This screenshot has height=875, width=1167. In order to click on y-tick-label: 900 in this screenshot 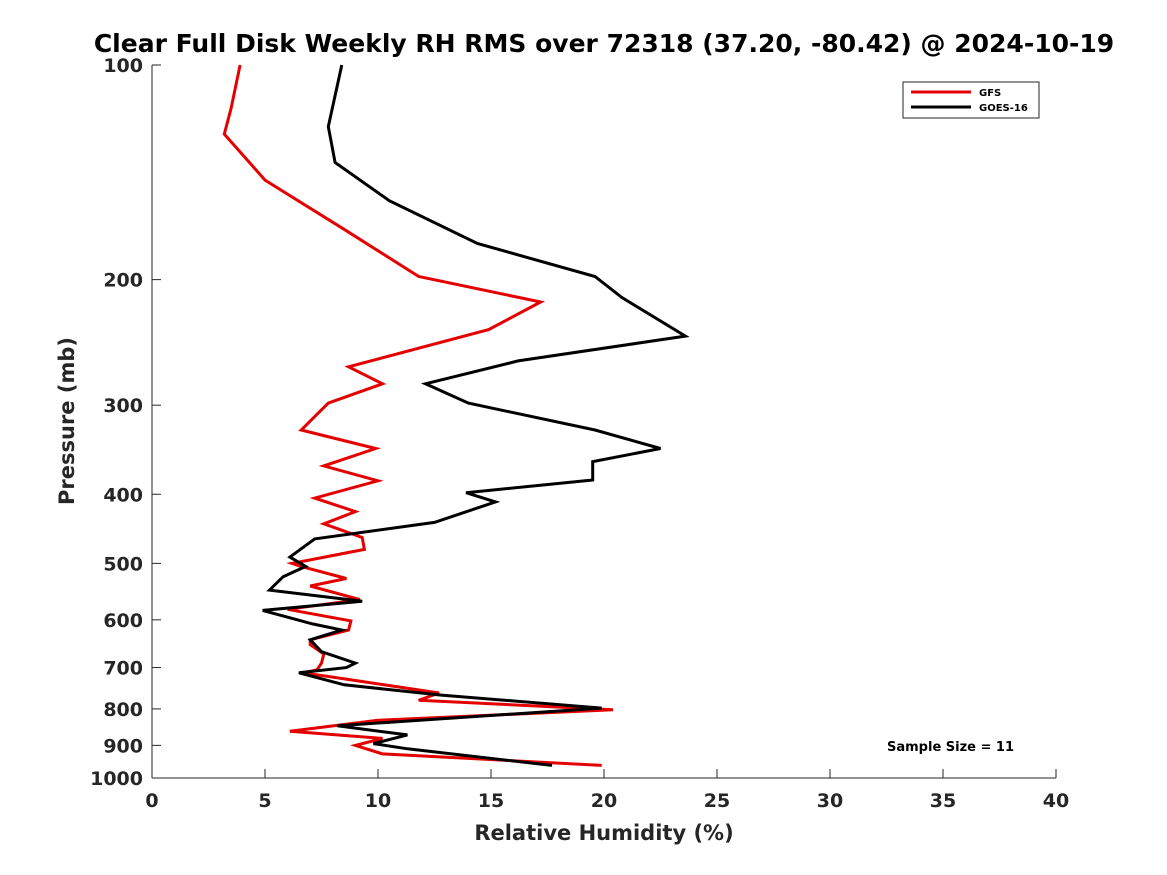, I will do `click(123, 746)`.